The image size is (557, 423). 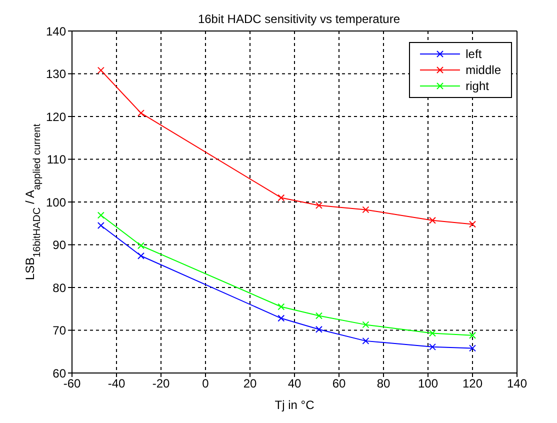 I want to click on legend-label: left, so click(x=474, y=54).